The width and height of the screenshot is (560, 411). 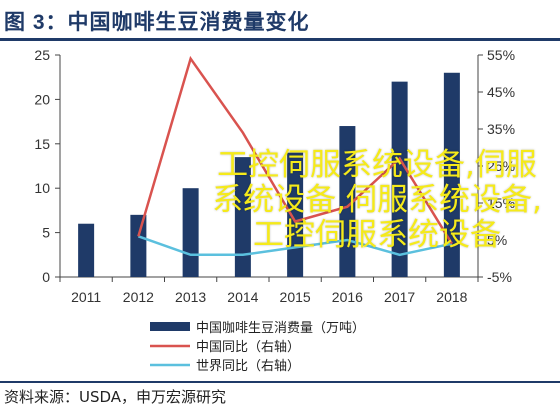 I want to click on right-tick-label: 55%, so click(x=501, y=55).